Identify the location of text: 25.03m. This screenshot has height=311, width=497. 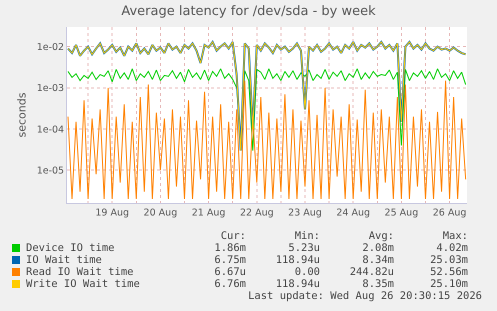
(448, 260).